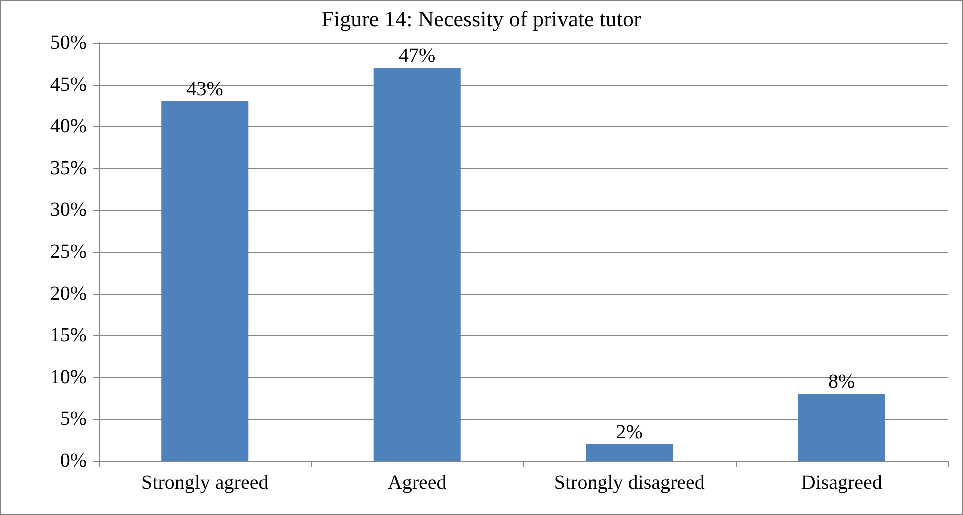 The width and height of the screenshot is (963, 515). I want to click on data-label: 2%, so click(629, 432).